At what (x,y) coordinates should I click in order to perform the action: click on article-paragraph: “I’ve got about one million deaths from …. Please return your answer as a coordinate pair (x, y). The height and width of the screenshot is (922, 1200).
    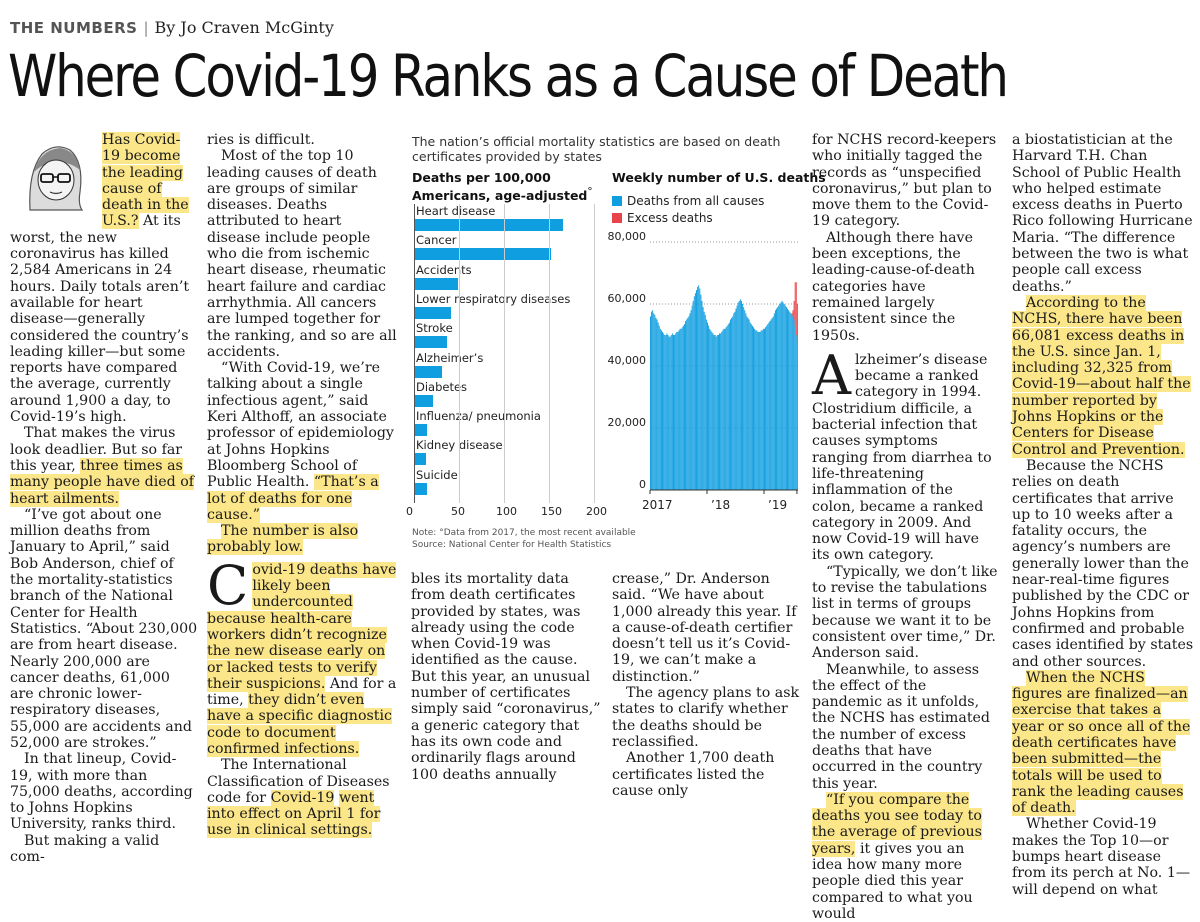
    Looking at the image, I should click on (104, 628).